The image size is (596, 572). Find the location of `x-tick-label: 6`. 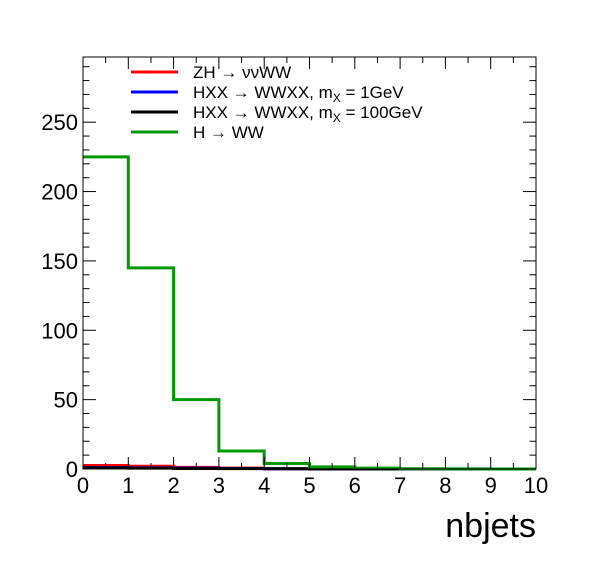

x-tick-label: 6 is located at coordinates (355, 485).